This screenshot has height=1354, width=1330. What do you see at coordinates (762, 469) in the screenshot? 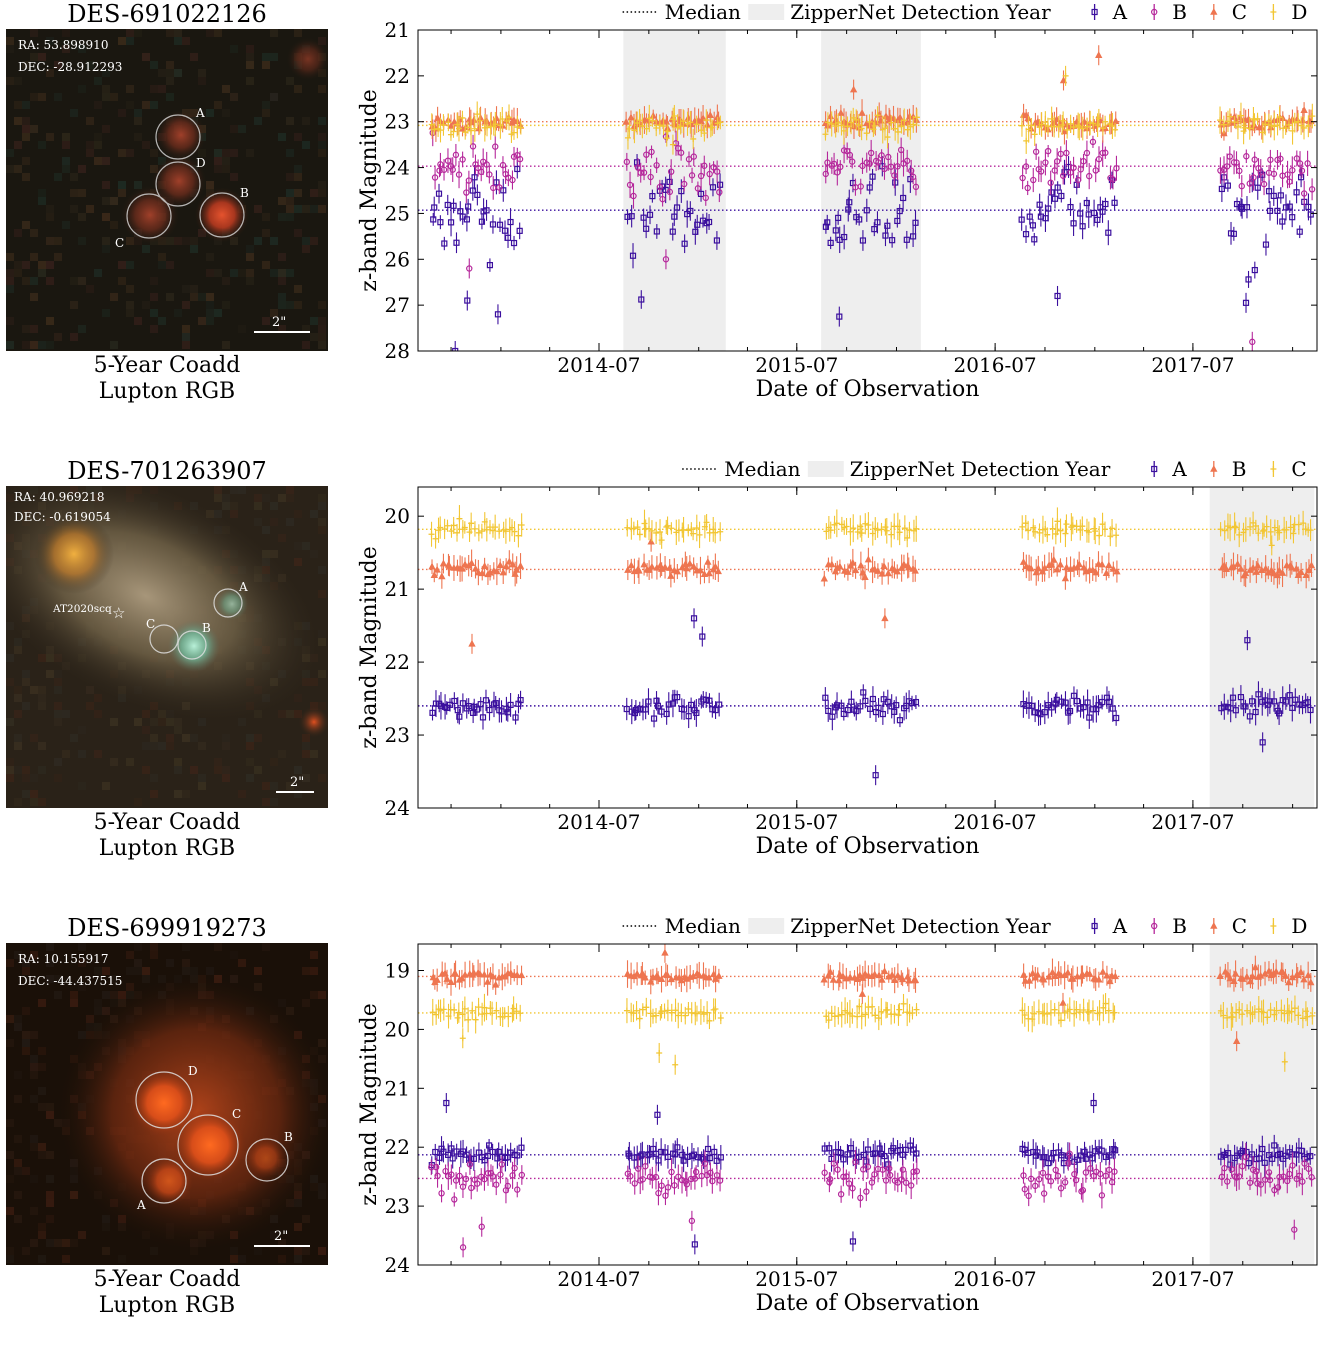
I see `legend-label: Median` at bounding box center [762, 469].